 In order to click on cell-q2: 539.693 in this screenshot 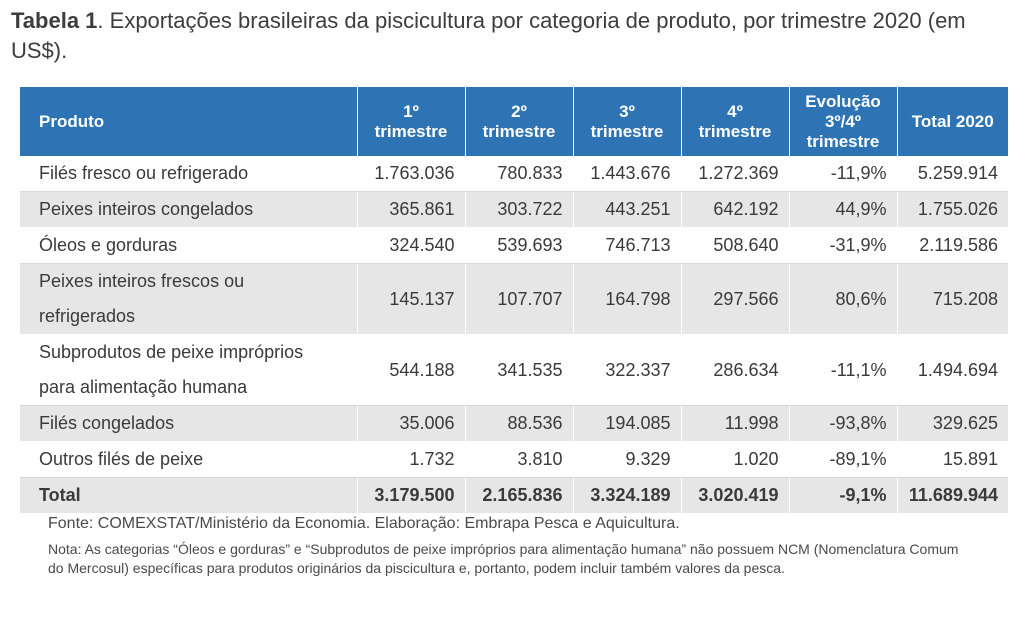, I will do `click(519, 245)`.